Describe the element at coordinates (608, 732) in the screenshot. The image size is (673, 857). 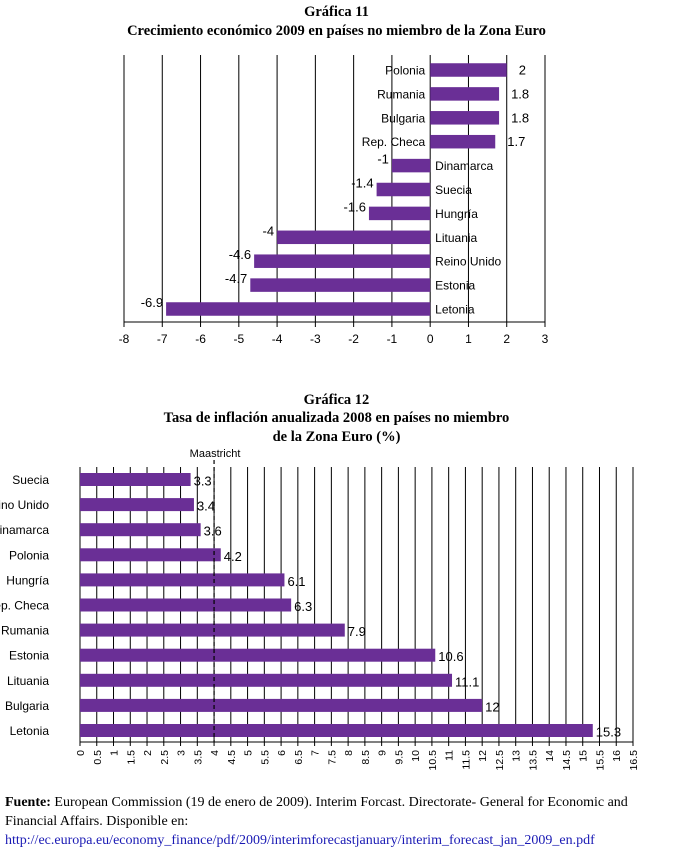
I see `chart2-value-label: 15.3` at that location.